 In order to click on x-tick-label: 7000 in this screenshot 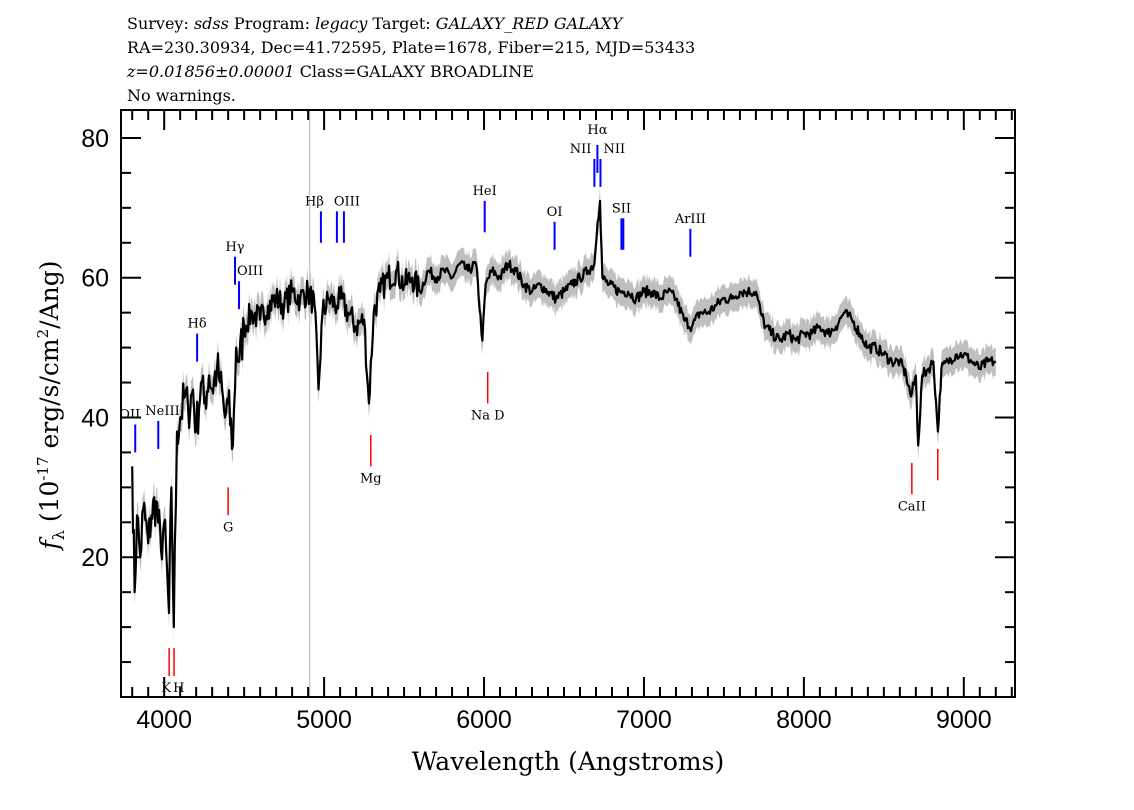, I will do `click(644, 720)`.